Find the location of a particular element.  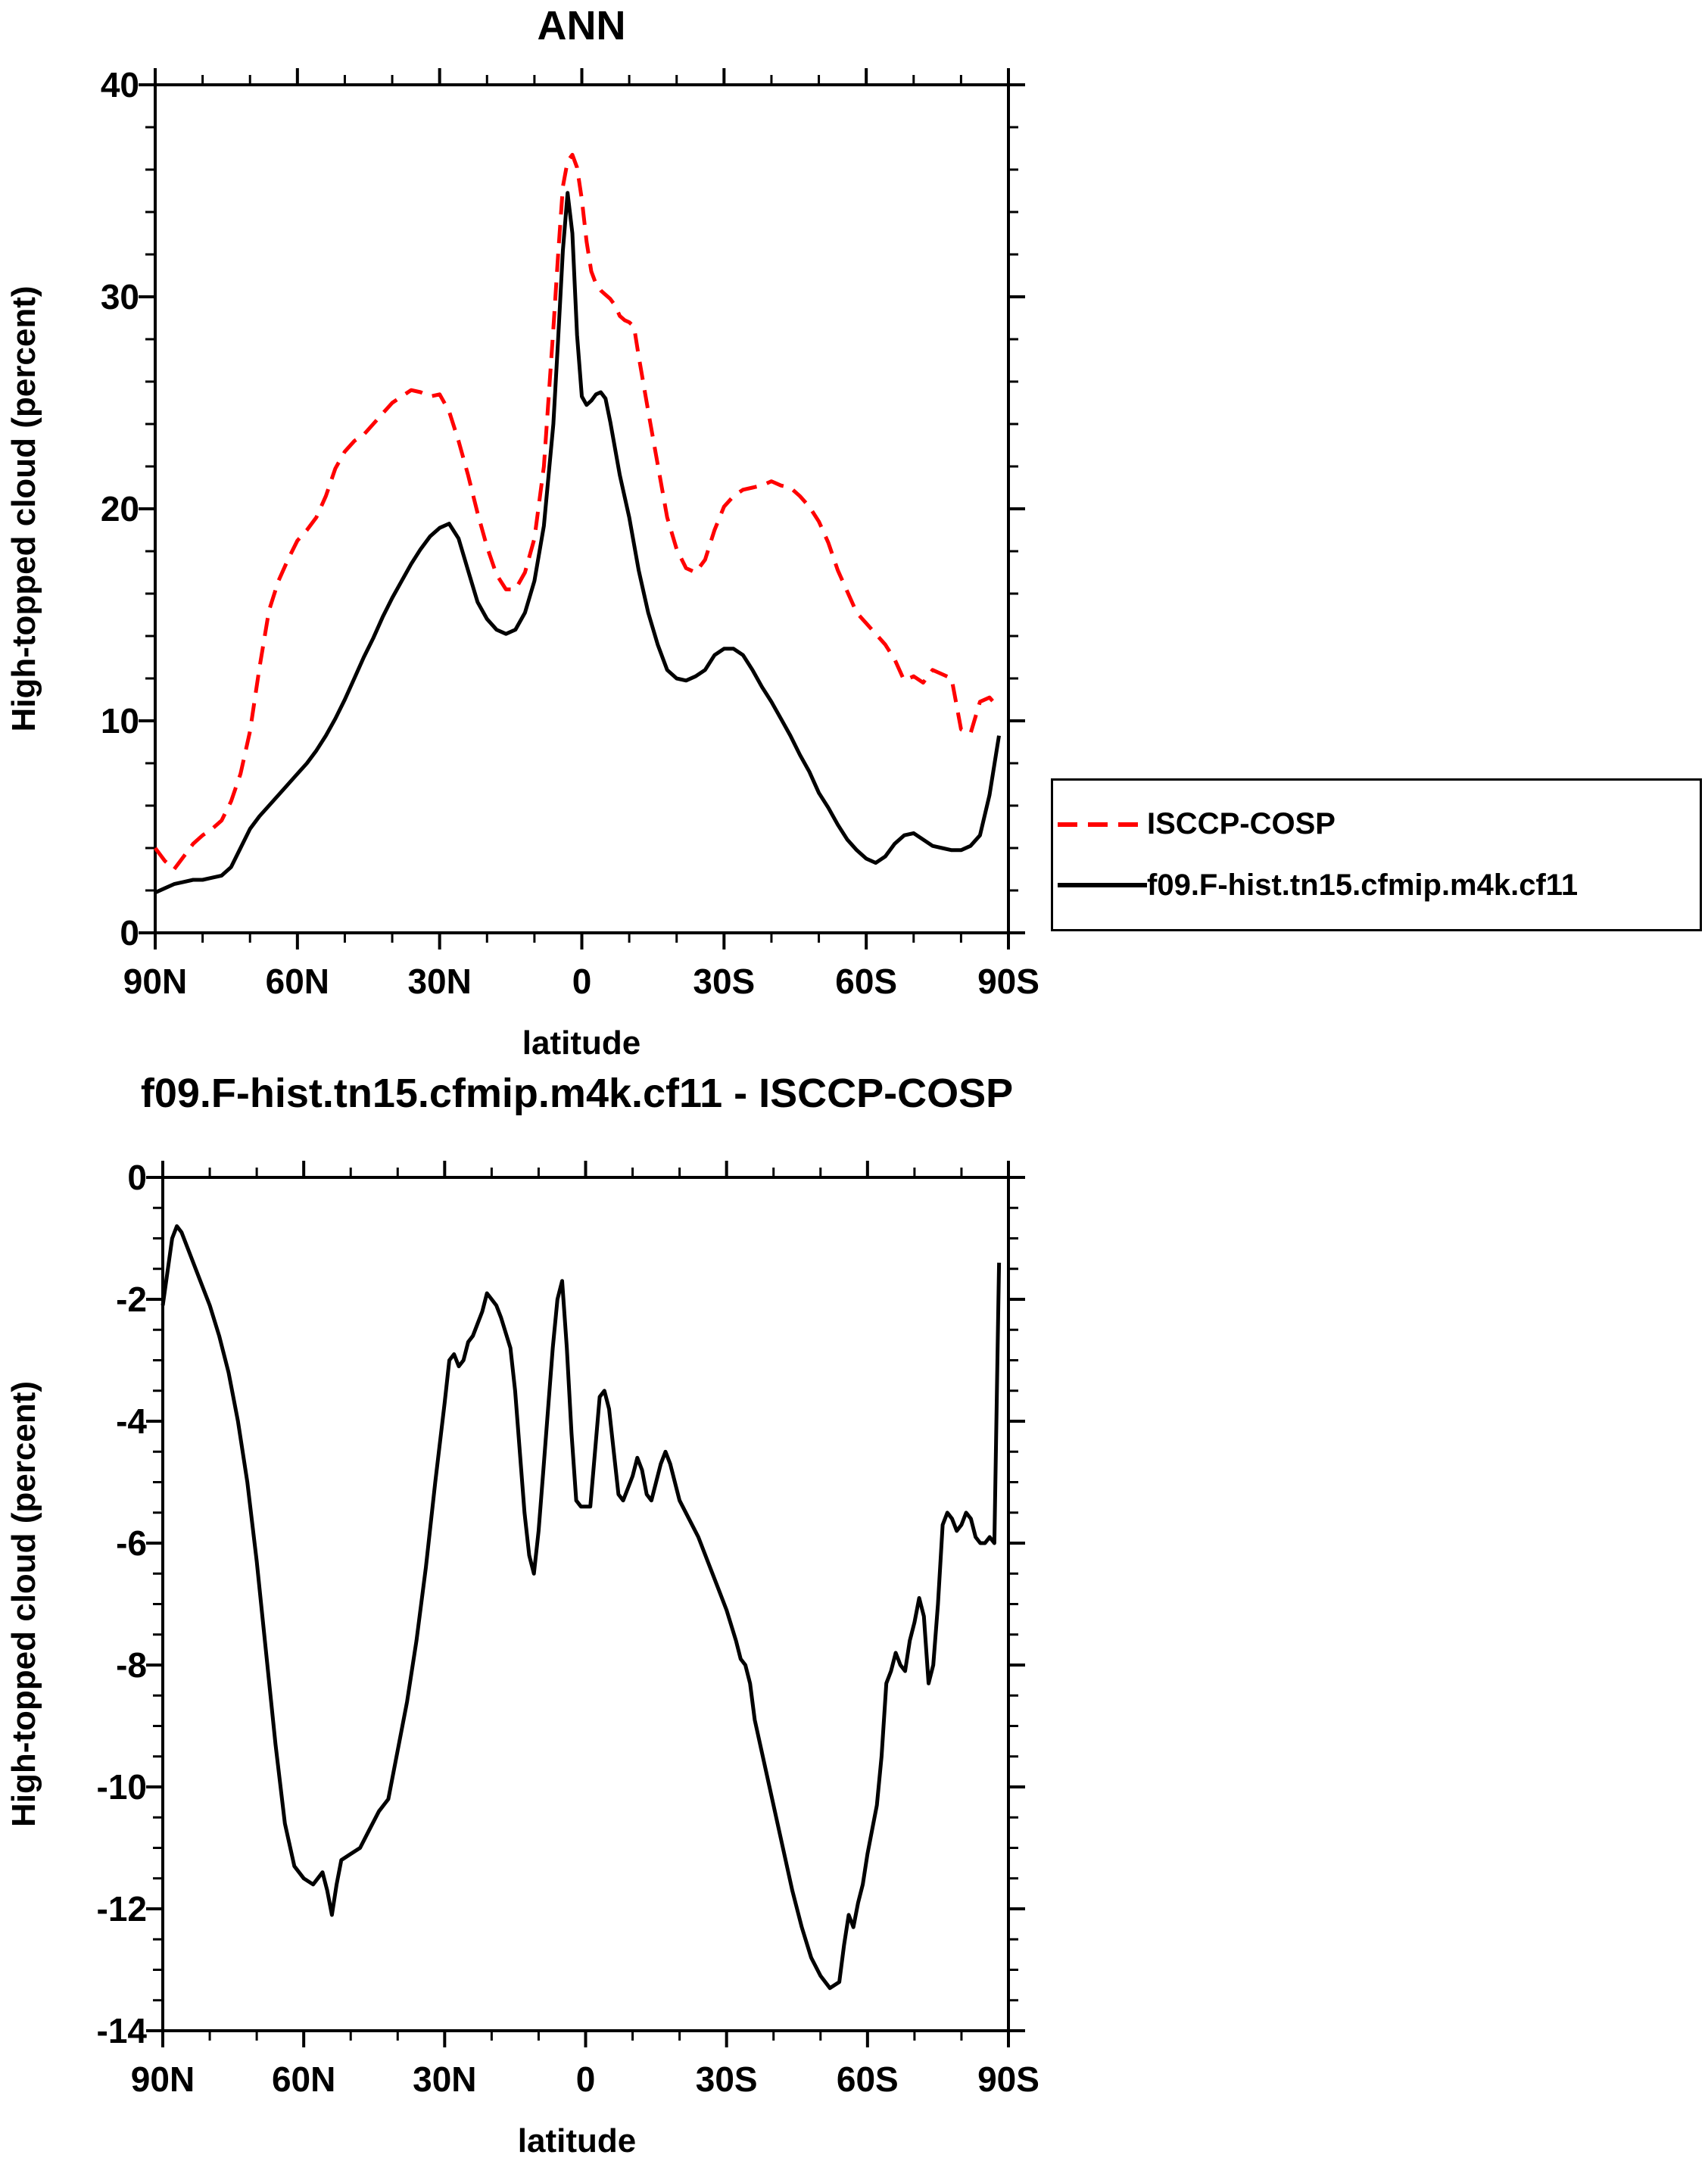

y-tick-label: -6 is located at coordinates (131, 1543).